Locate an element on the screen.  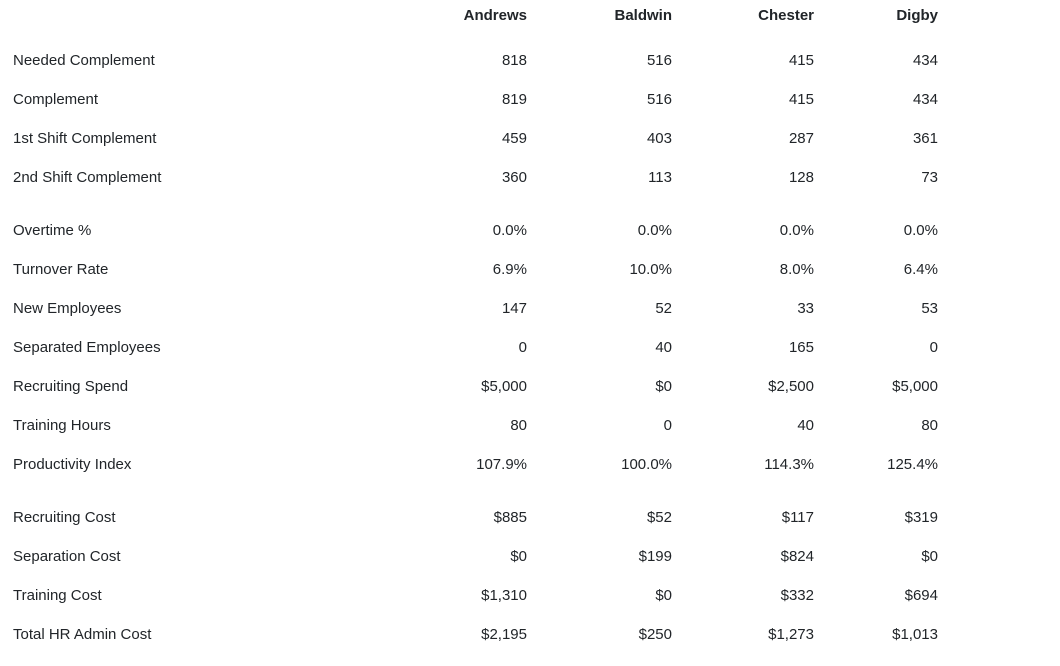
cell-value: $824 is located at coordinates (797, 556).